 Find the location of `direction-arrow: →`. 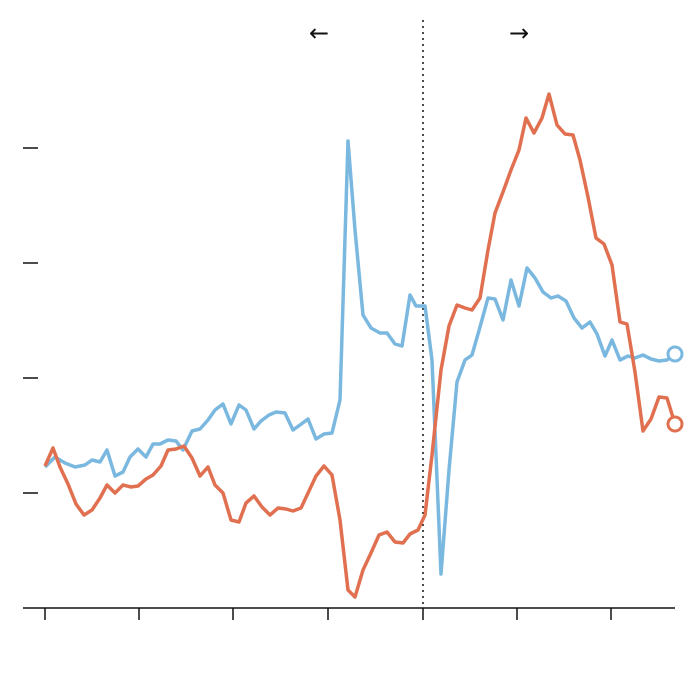

direction-arrow: → is located at coordinates (519, 33).